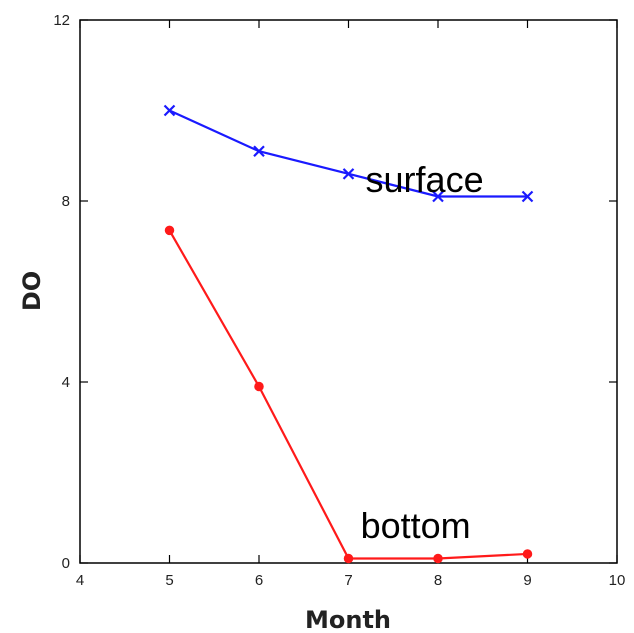  What do you see at coordinates (66, 382) in the screenshot?
I see `y-tick-label: 4` at bounding box center [66, 382].